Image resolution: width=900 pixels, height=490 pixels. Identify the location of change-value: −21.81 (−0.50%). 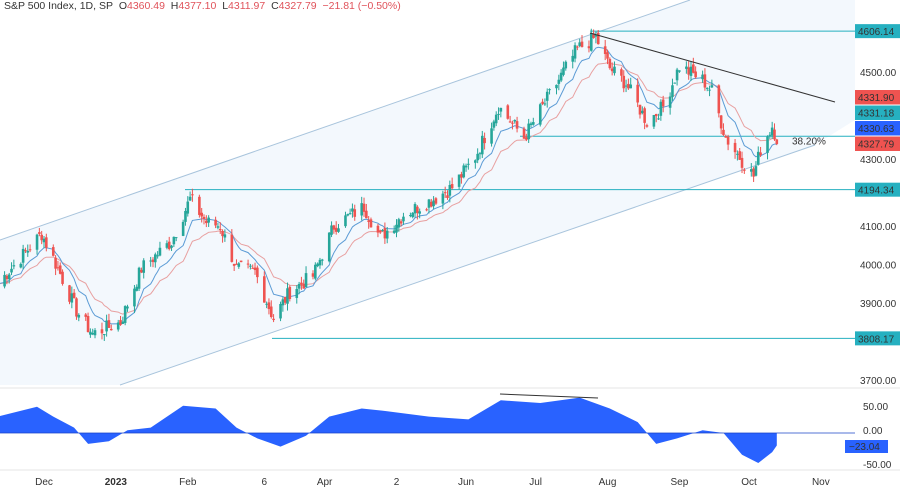
(361, 6).